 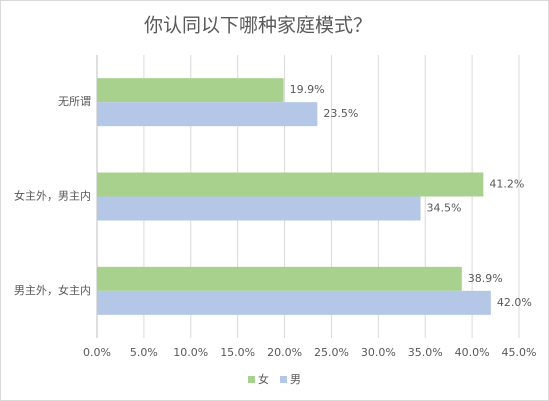 What do you see at coordinates (295, 379) in the screenshot?
I see `legend-label: 男` at bounding box center [295, 379].